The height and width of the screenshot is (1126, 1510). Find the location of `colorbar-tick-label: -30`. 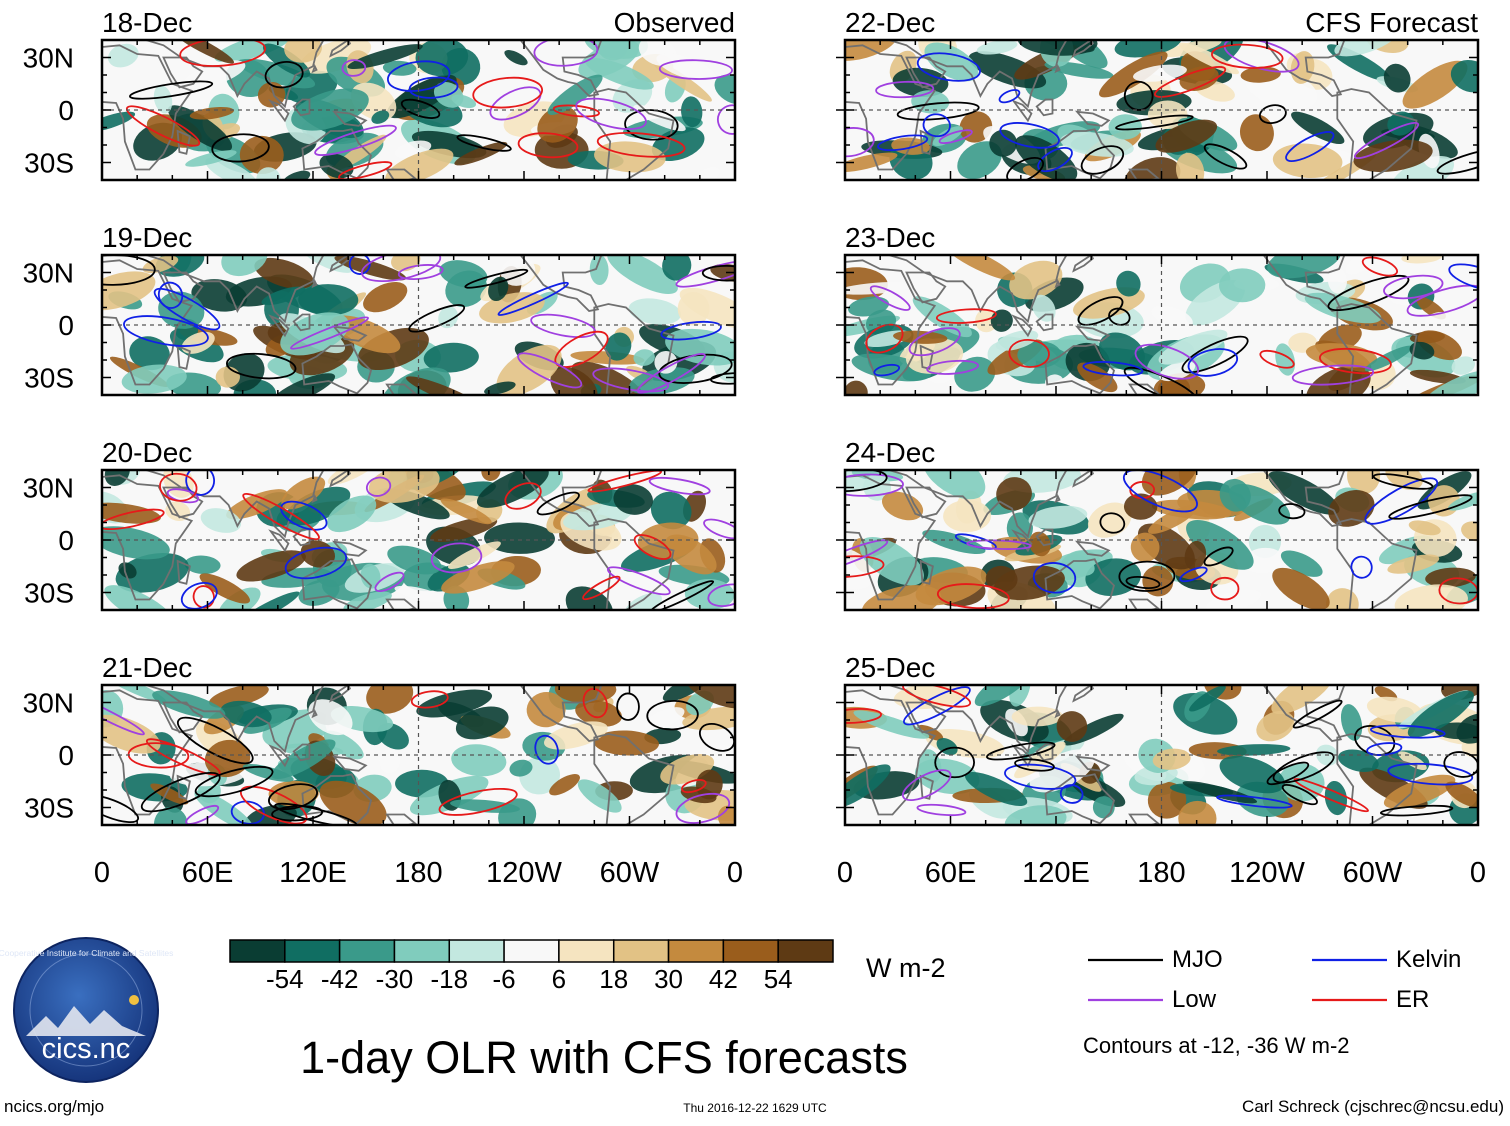

colorbar-tick-label: -30 is located at coordinates (395, 979).